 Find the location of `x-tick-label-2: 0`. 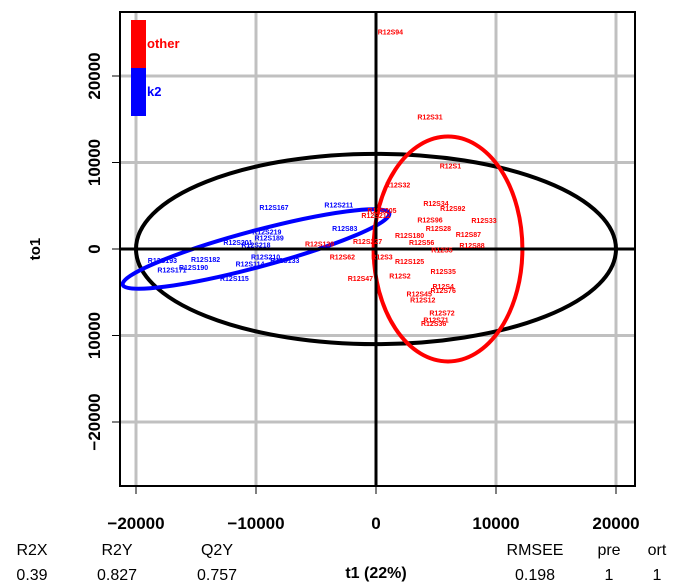

x-tick-label-2: 0 is located at coordinates (375, 523).